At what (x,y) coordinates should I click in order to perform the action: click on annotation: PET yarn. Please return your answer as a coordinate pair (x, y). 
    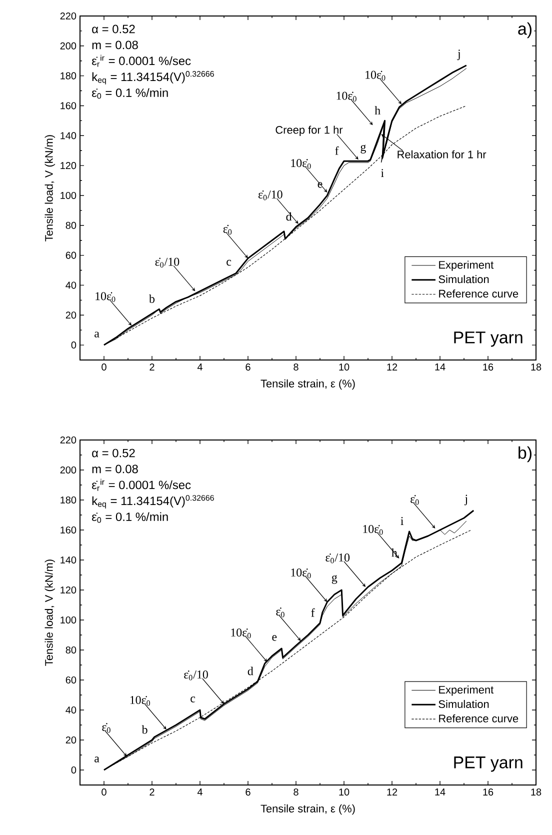
    Looking at the image, I should click on (488, 339).